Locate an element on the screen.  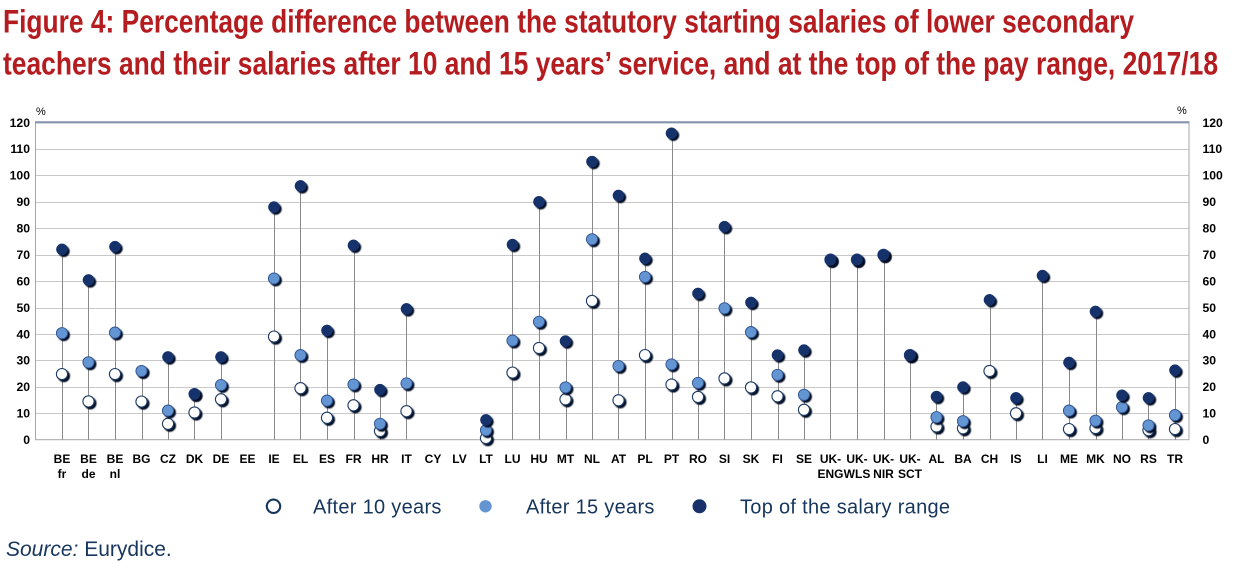
svg-text: CH is located at coordinates (989, 459).